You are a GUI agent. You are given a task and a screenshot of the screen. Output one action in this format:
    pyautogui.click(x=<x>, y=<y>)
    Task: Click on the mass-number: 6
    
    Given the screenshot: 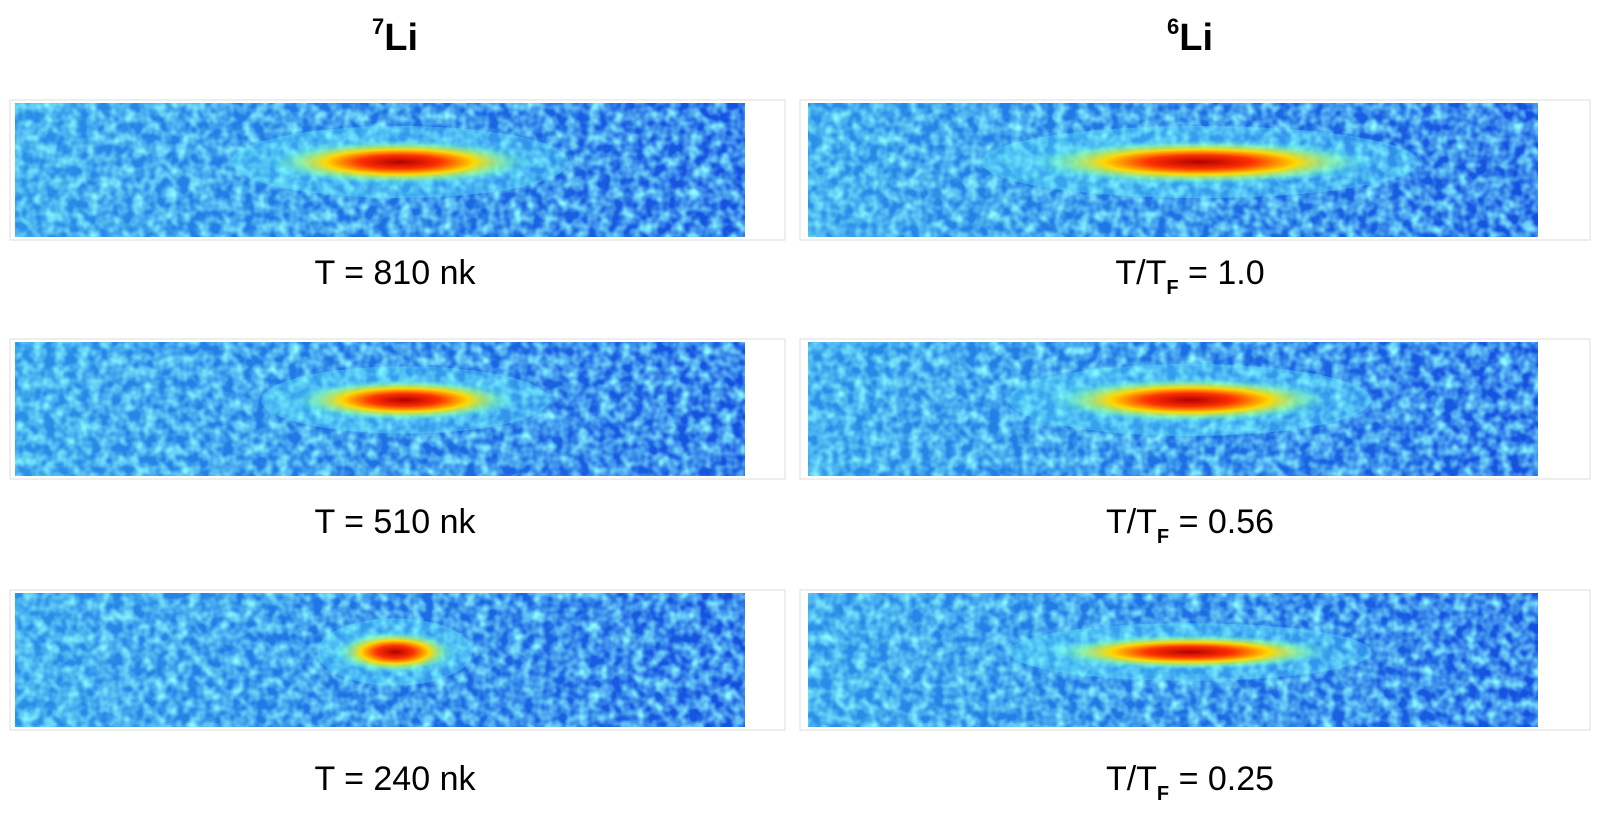 What is the action you would take?
    pyautogui.click(x=1173, y=26)
    